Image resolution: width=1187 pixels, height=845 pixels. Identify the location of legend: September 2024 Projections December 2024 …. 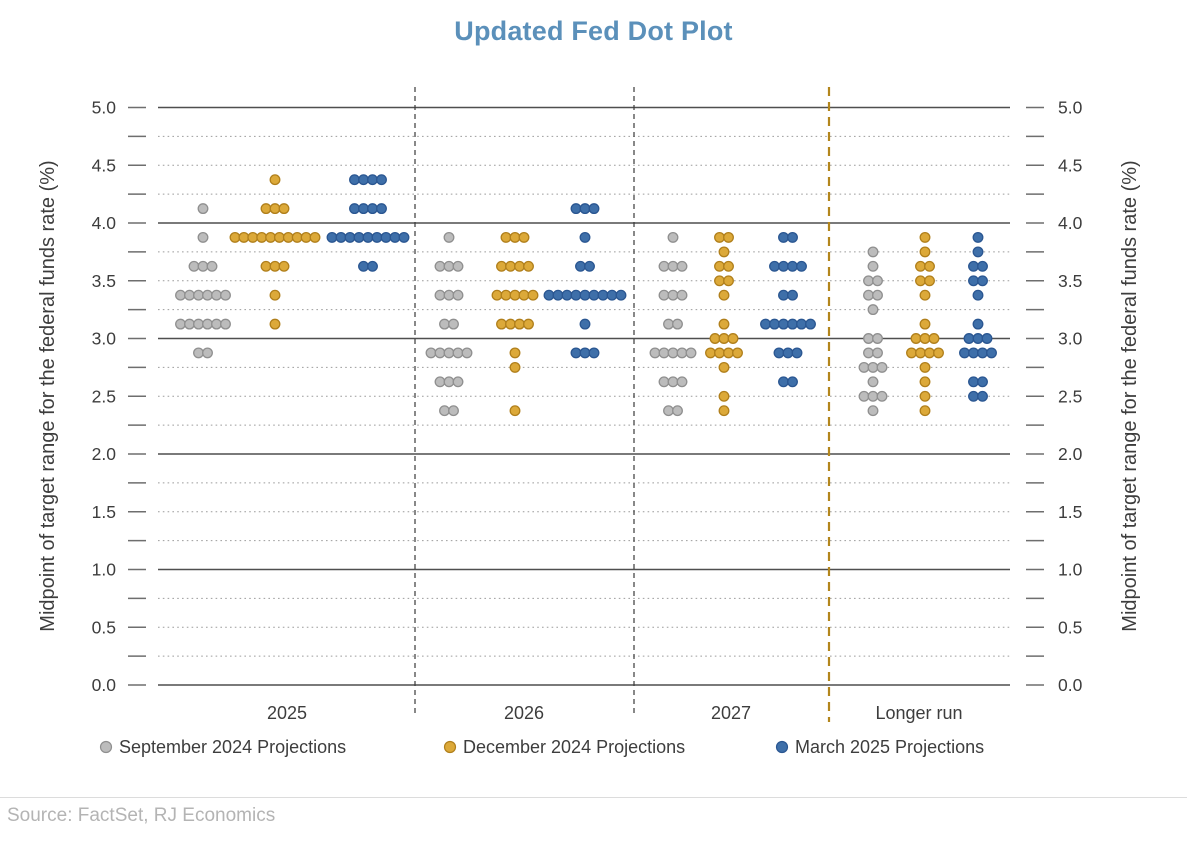
(541, 747).